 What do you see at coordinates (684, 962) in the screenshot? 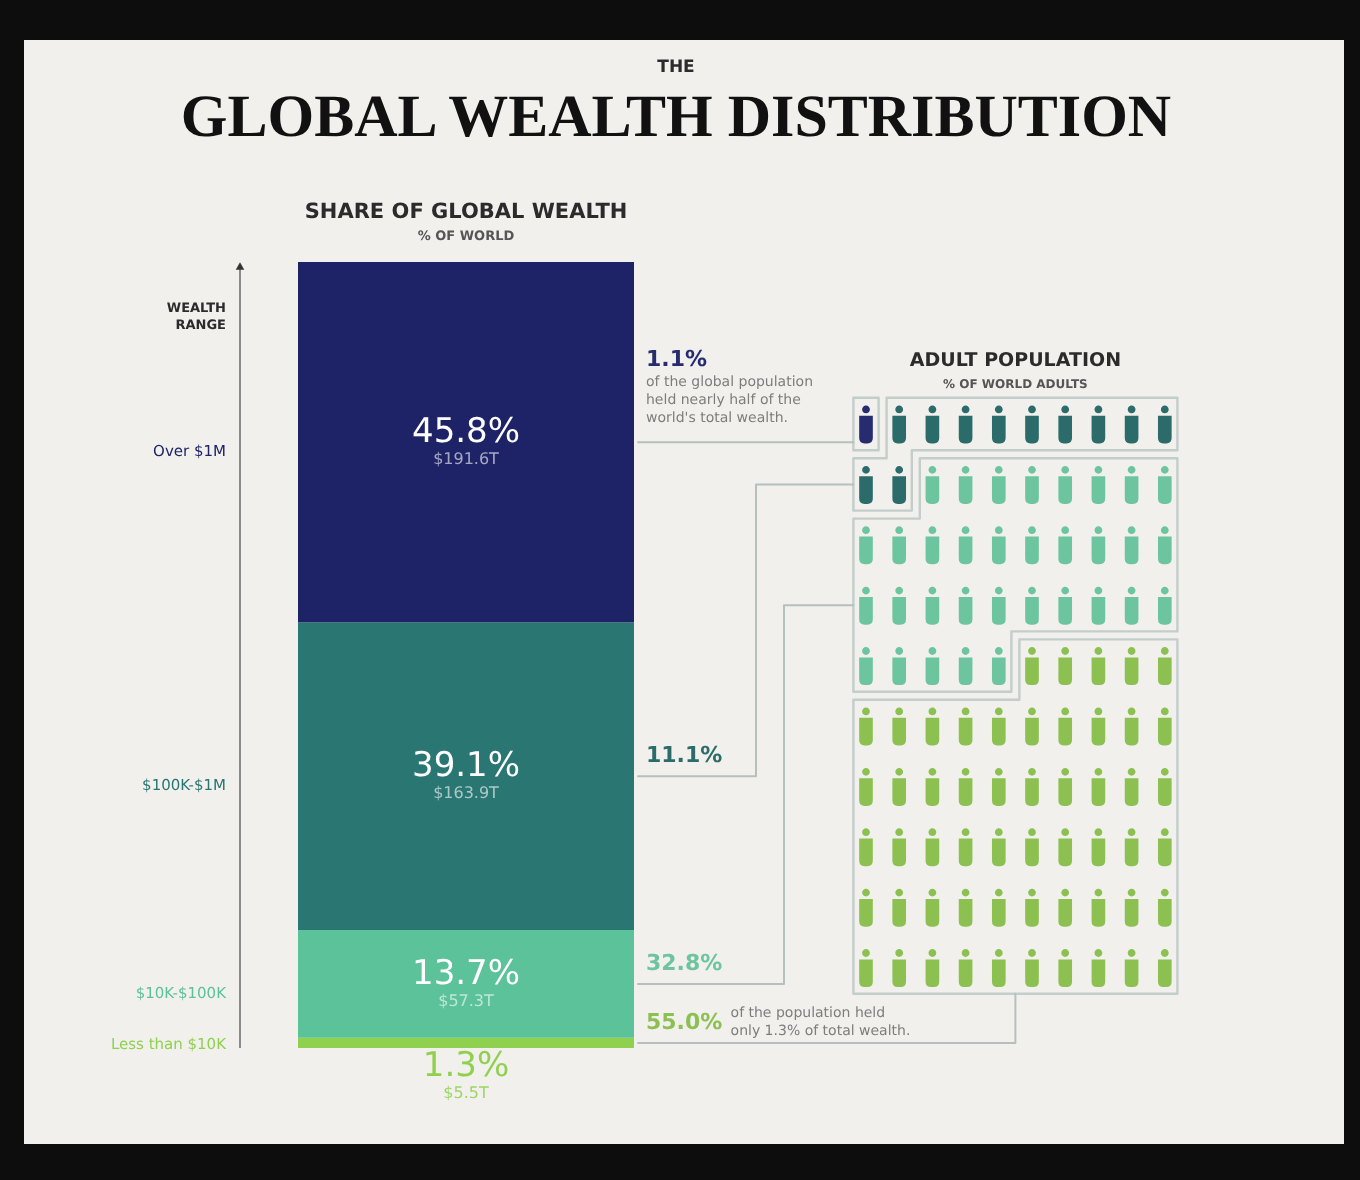
I see `data-label: 32.8%` at bounding box center [684, 962].